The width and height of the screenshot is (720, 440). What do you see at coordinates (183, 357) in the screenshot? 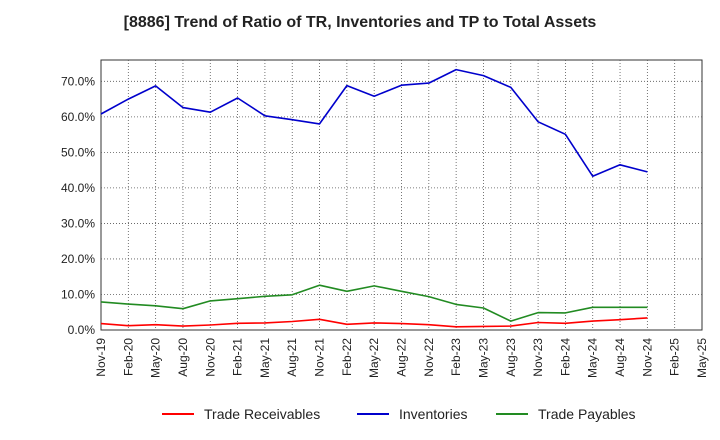
I see `x-tick-label: Aug-20` at bounding box center [183, 357].